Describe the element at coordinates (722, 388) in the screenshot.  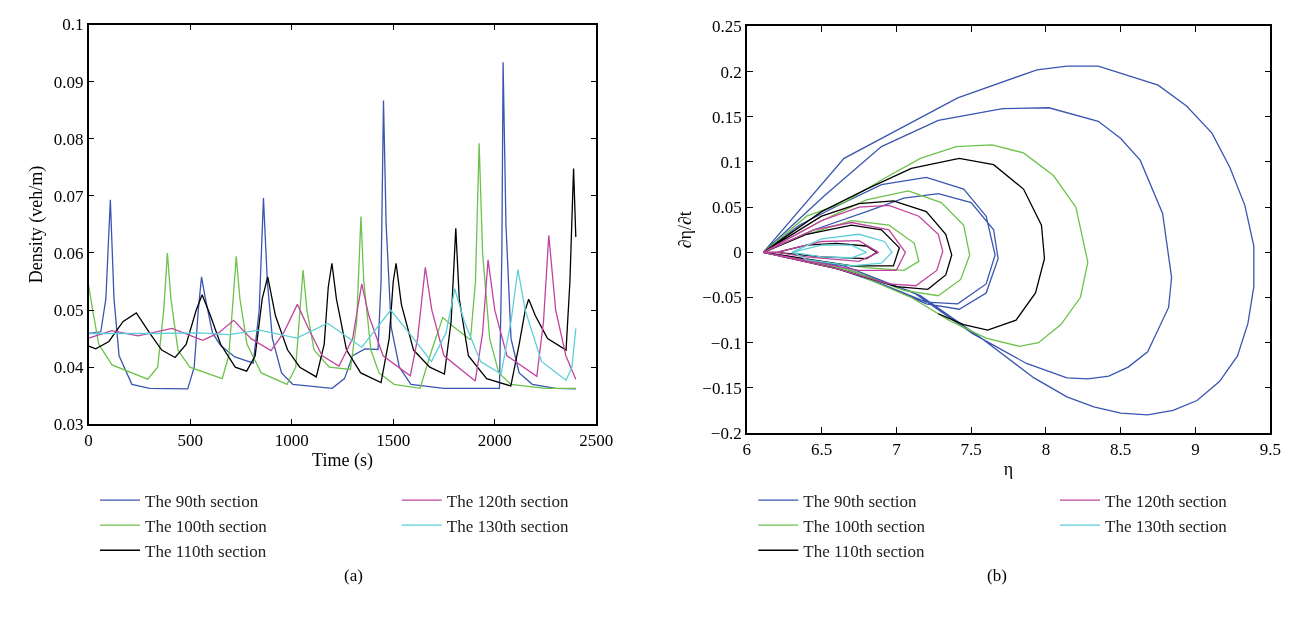
I see `y-tick-label: −0.15` at that location.